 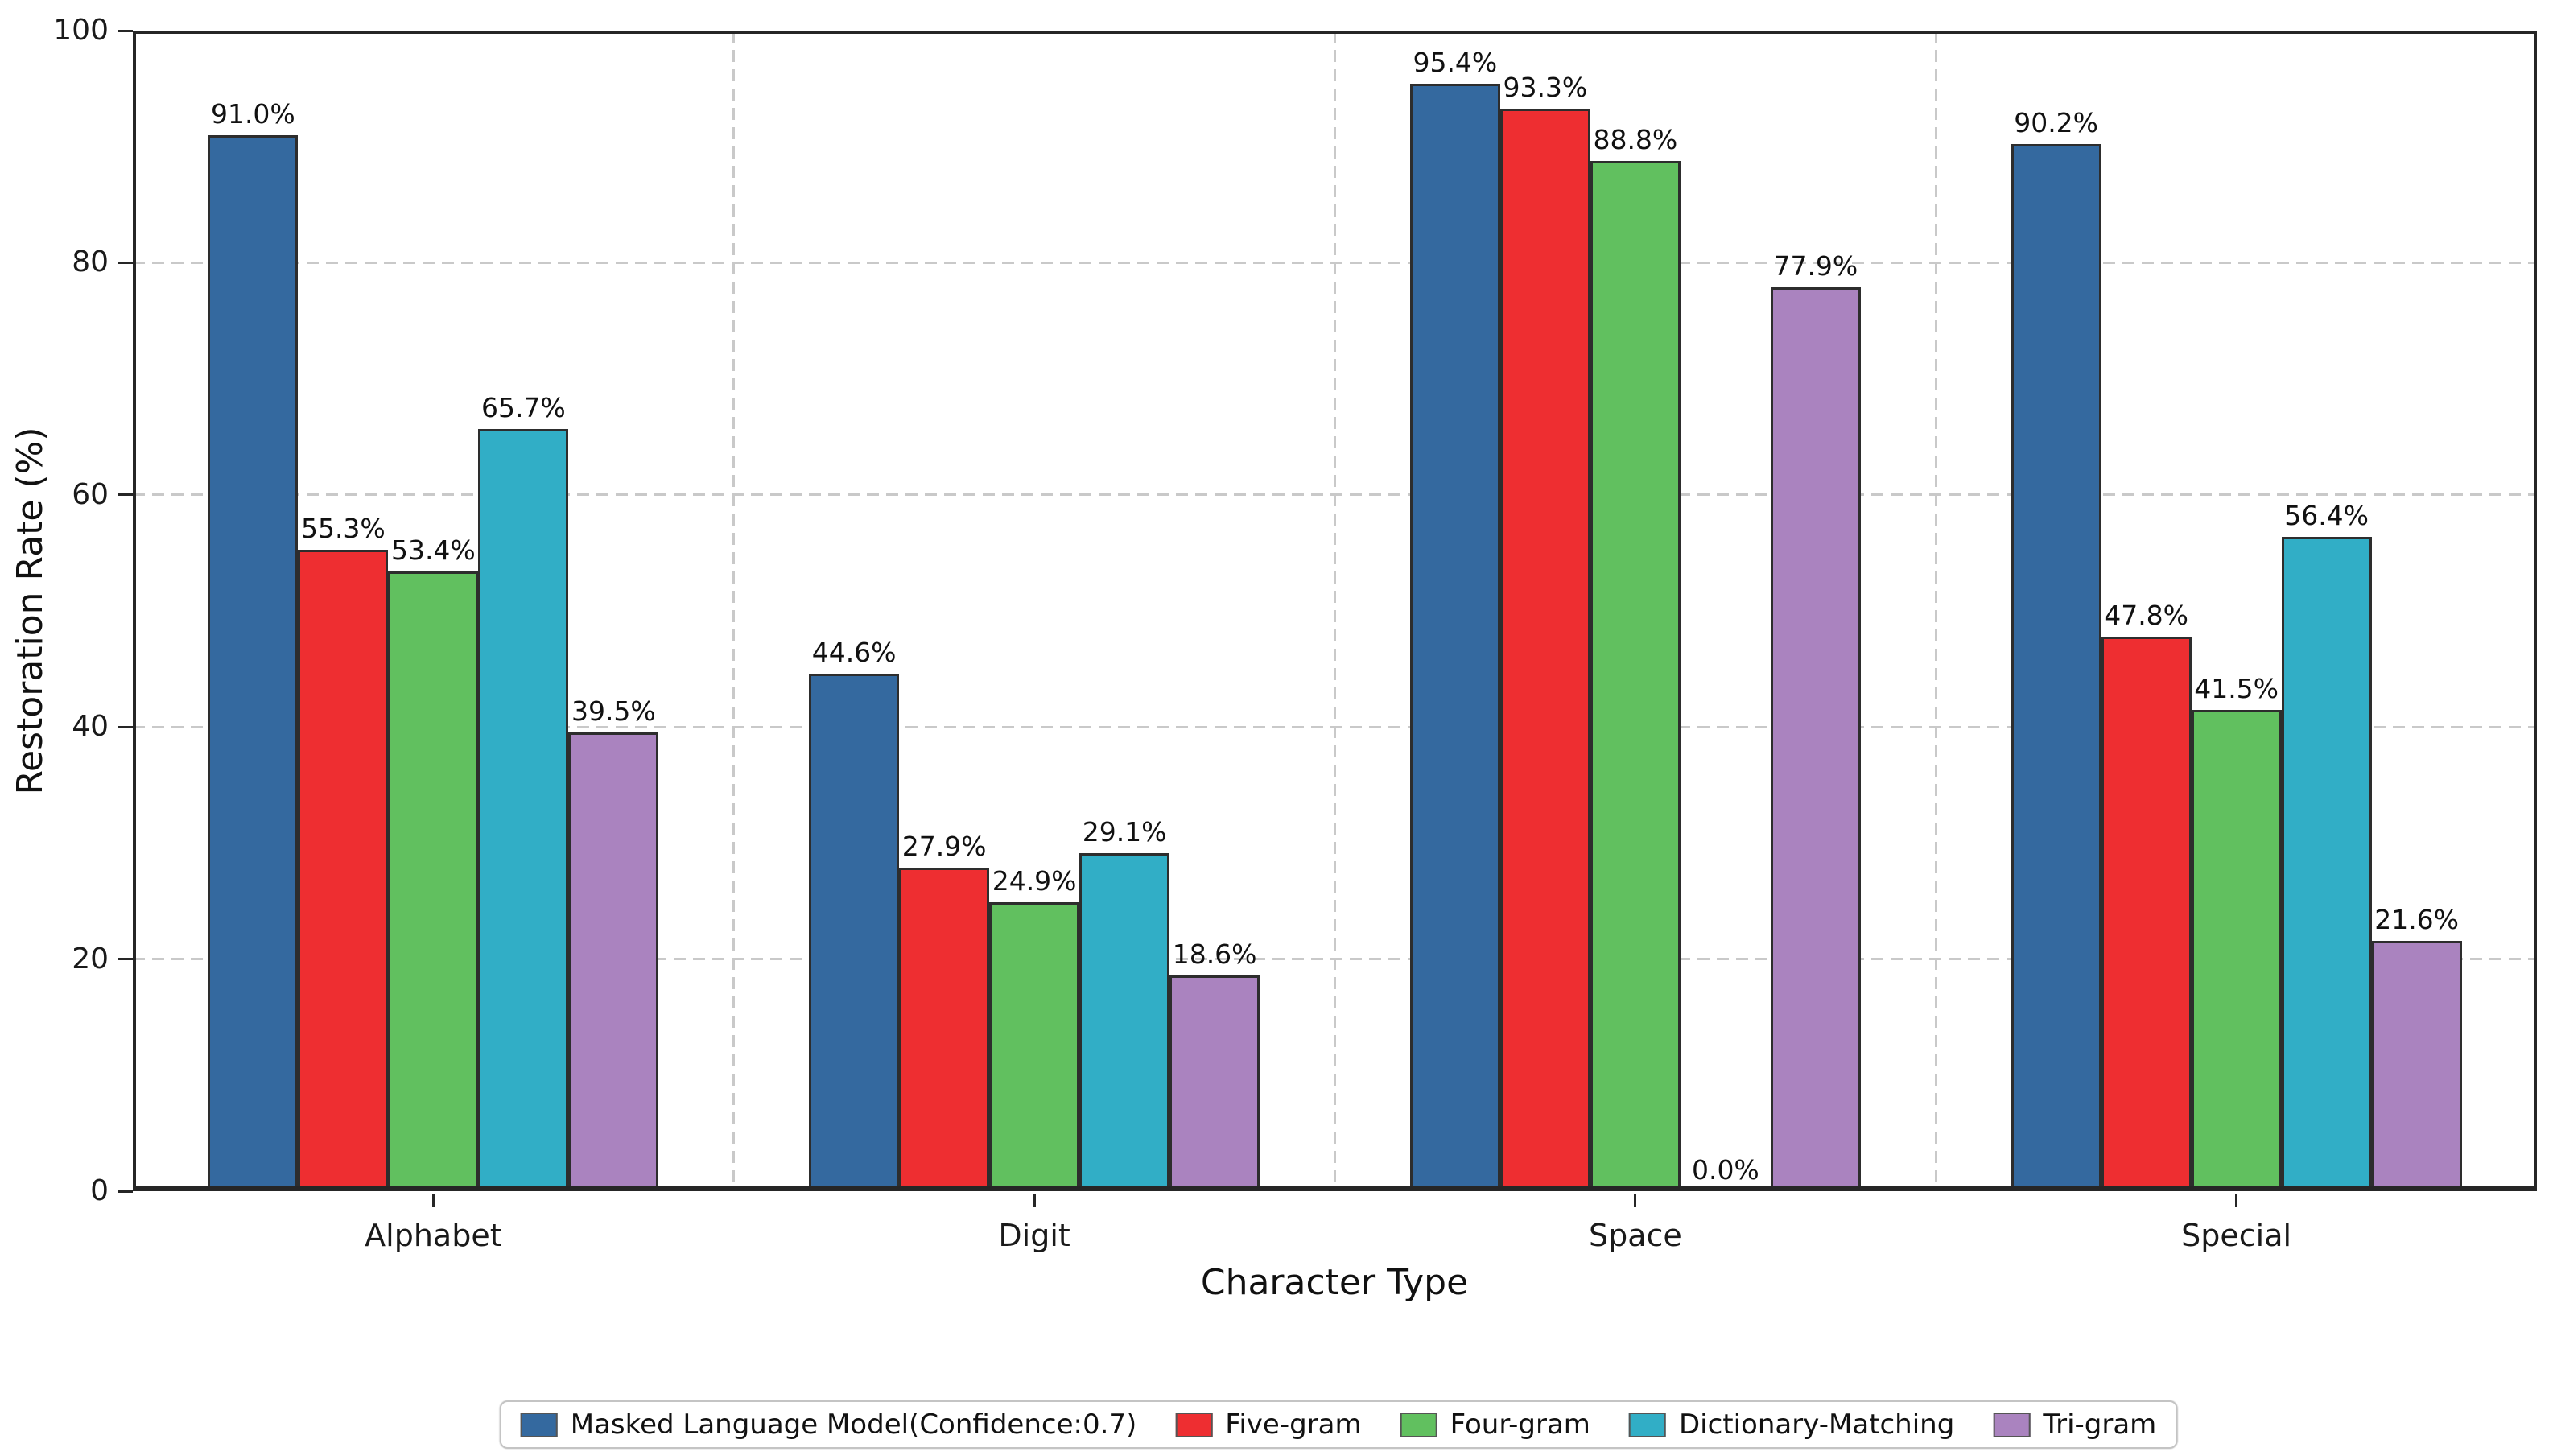 What do you see at coordinates (2236, 1235) in the screenshot?
I see `x-tick-label: Special` at bounding box center [2236, 1235].